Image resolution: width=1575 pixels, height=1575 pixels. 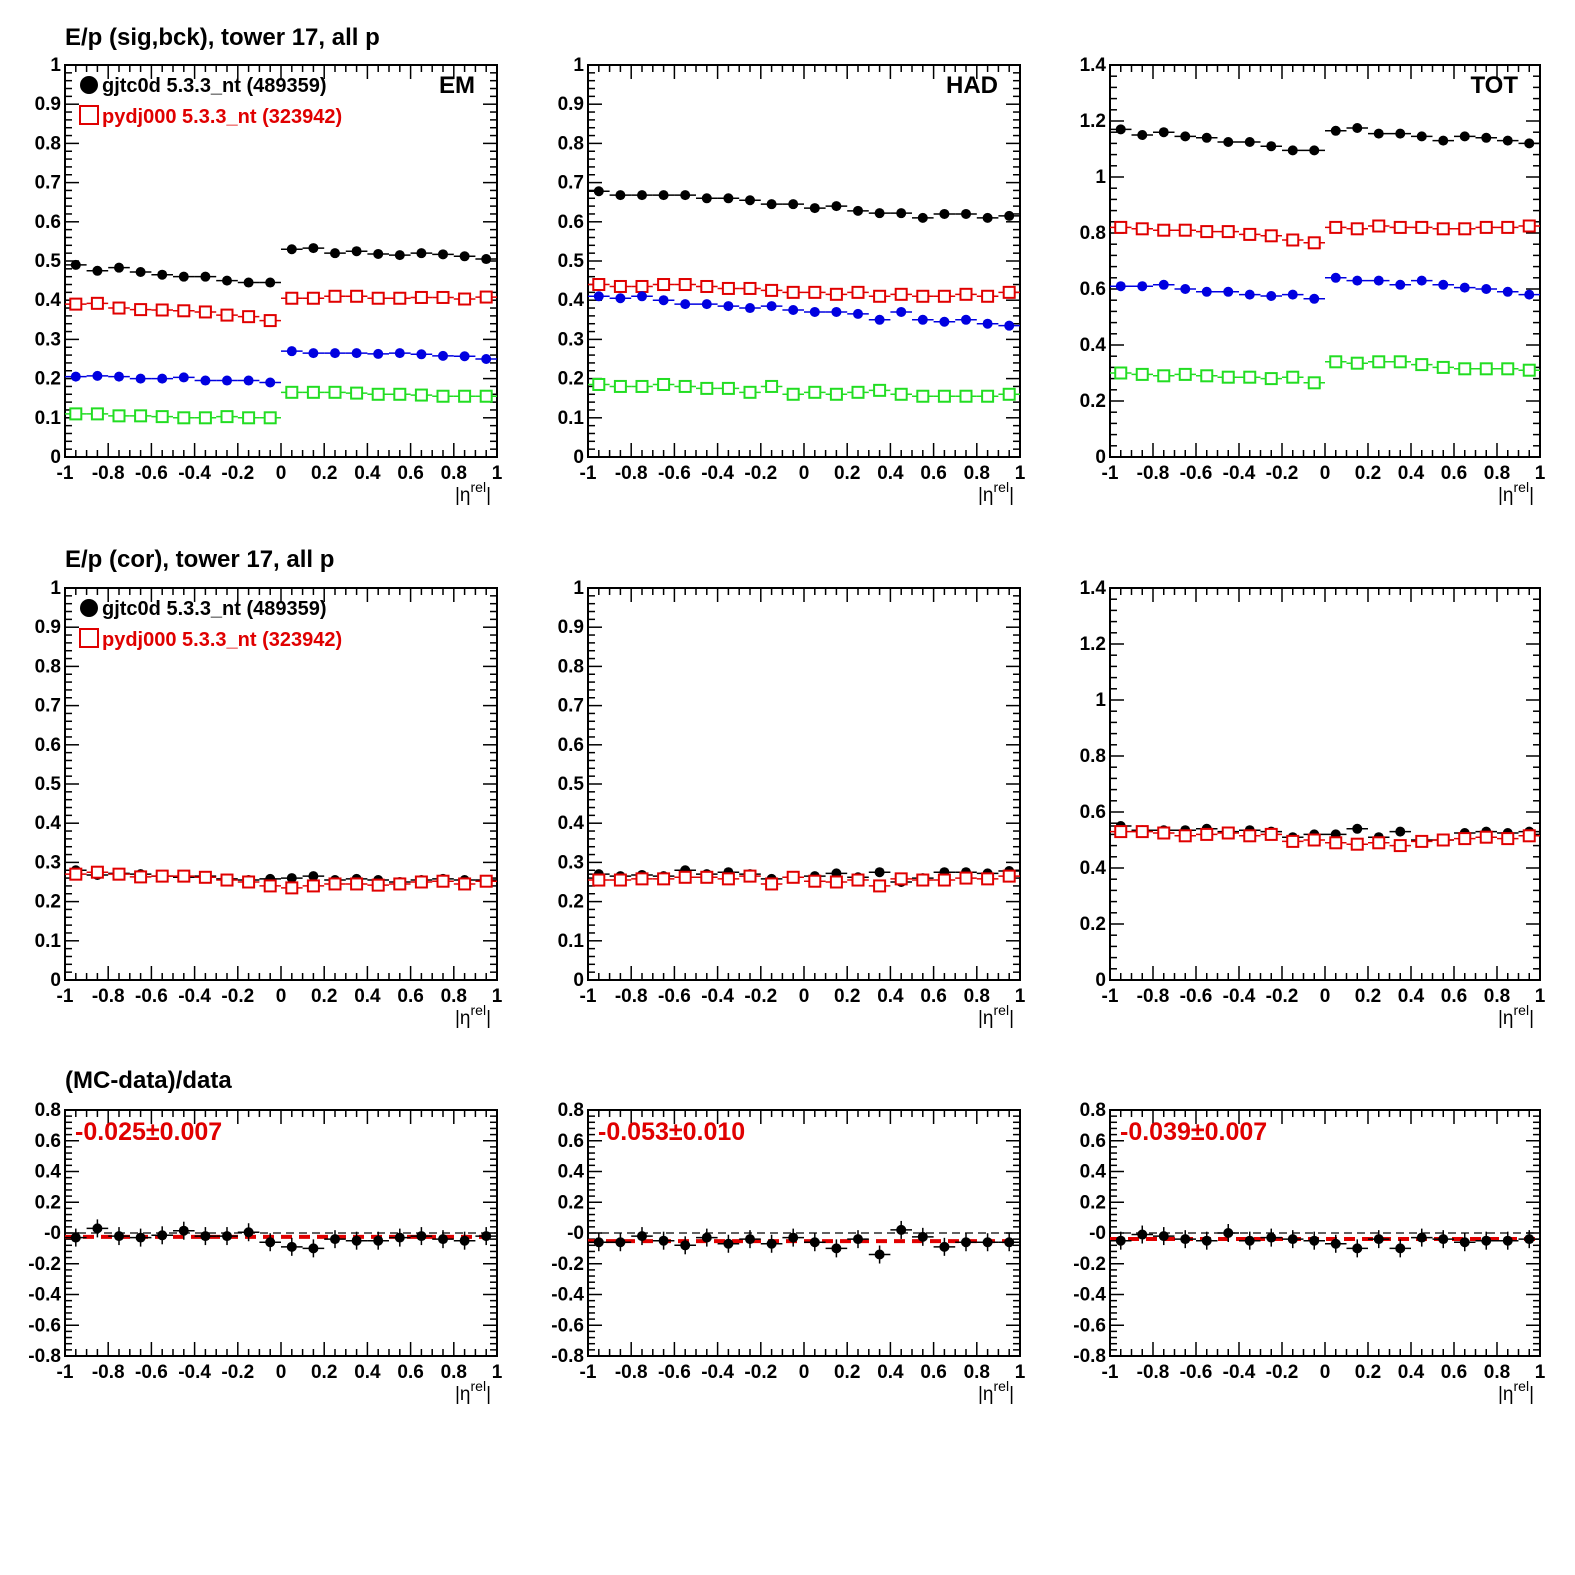 I want to click on y-tick-label: -0, so click(x=1097, y=1233).